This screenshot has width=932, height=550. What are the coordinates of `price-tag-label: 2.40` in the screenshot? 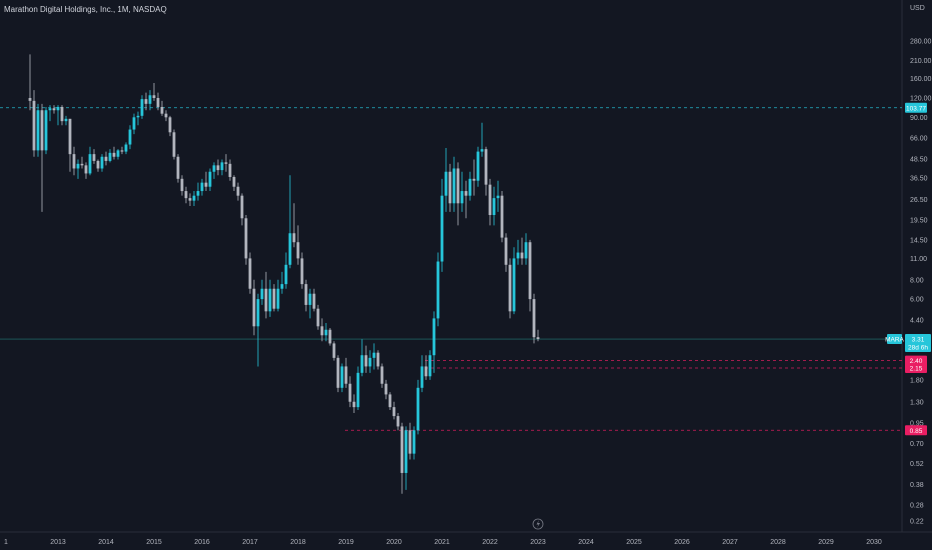 It's located at (916, 361).